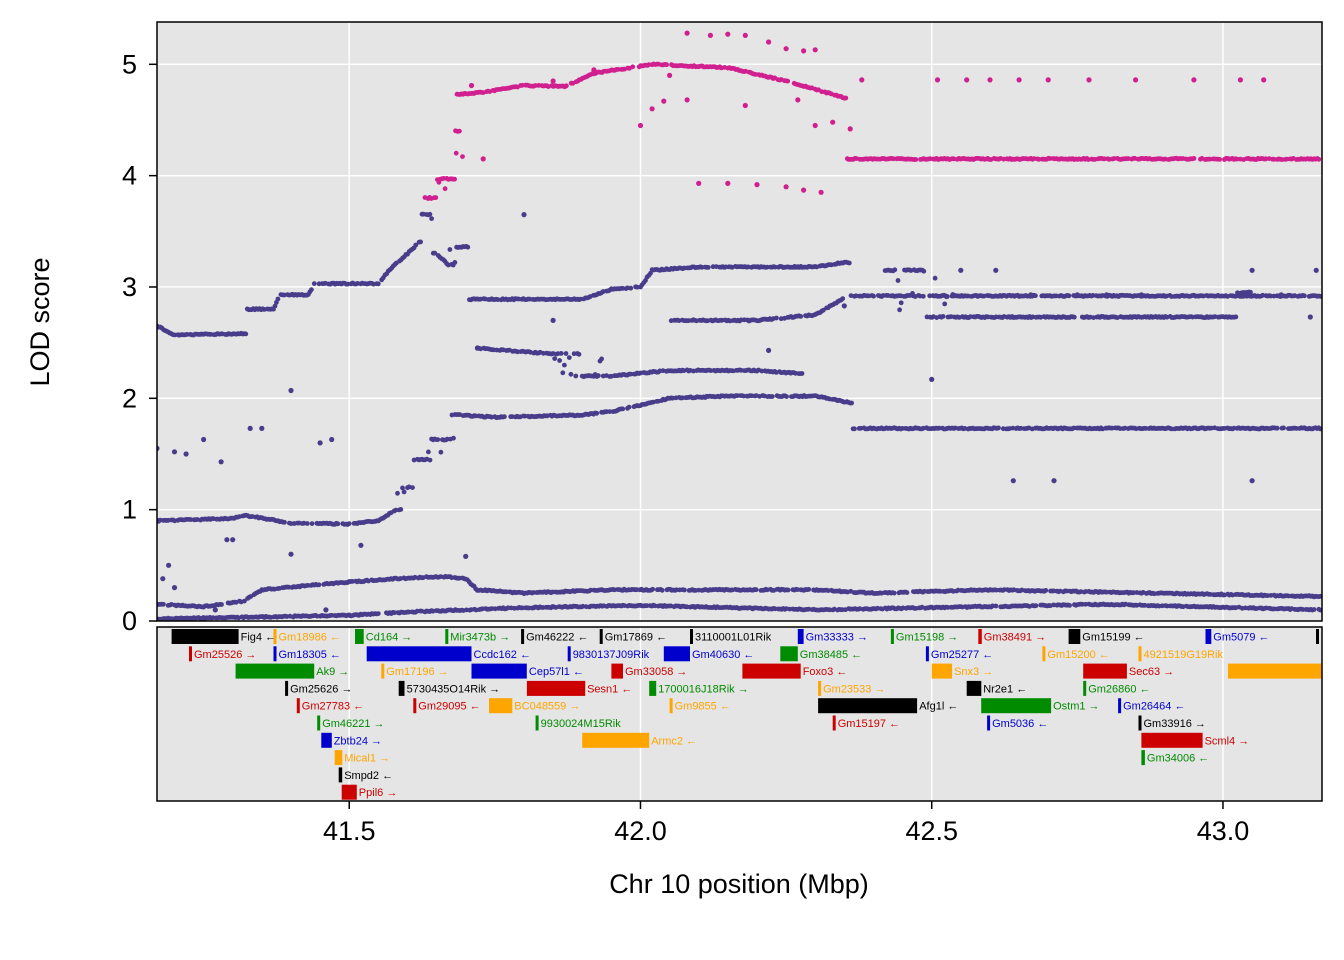 The image size is (1344, 960). What do you see at coordinates (1140, 654) in the screenshot?
I see `gene-bar-4921519g19rik` at bounding box center [1140, 654].